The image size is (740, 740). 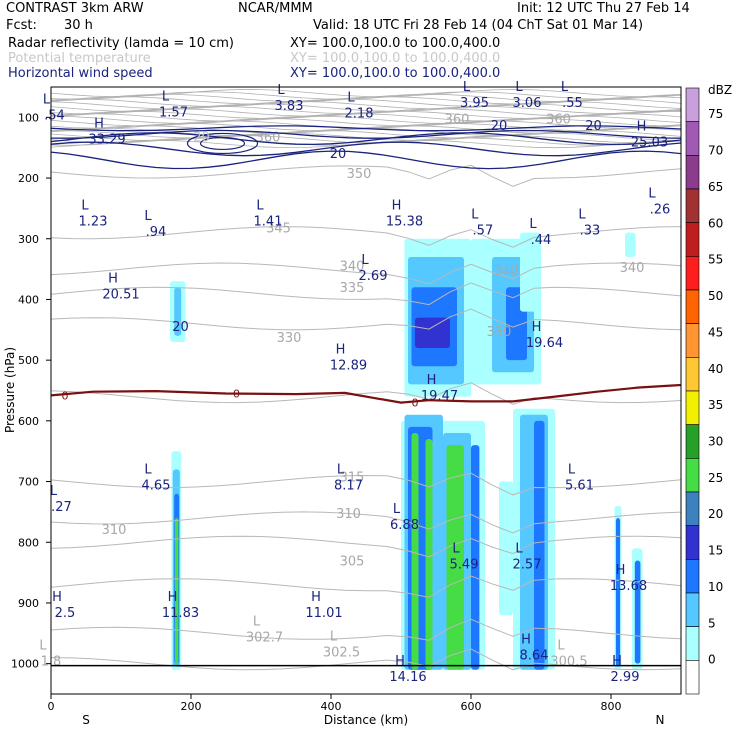 What do you see at coordinates (120, 294) in the screenshot?
I see `extremum-value: 20.51` at bounding box center [120, 294].